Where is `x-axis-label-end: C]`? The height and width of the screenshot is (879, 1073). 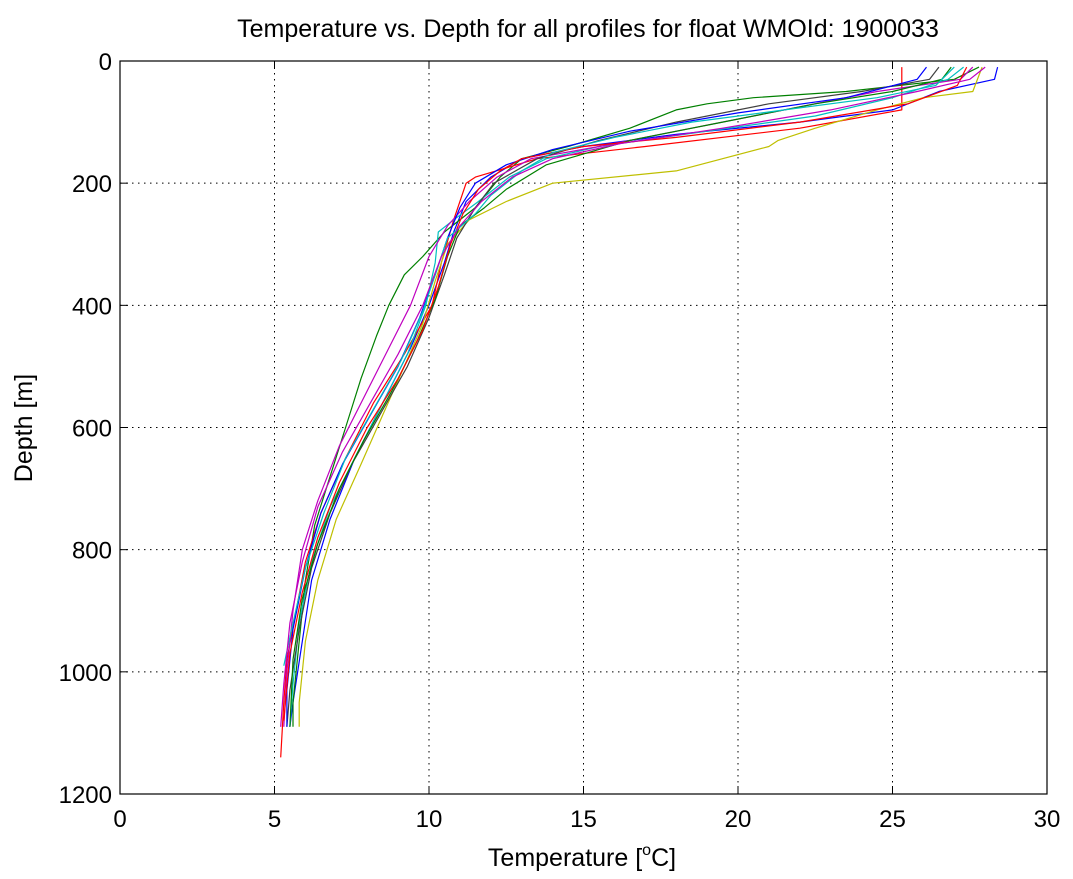 x-axis-label-end: C] is located at coordinates (663, 858).